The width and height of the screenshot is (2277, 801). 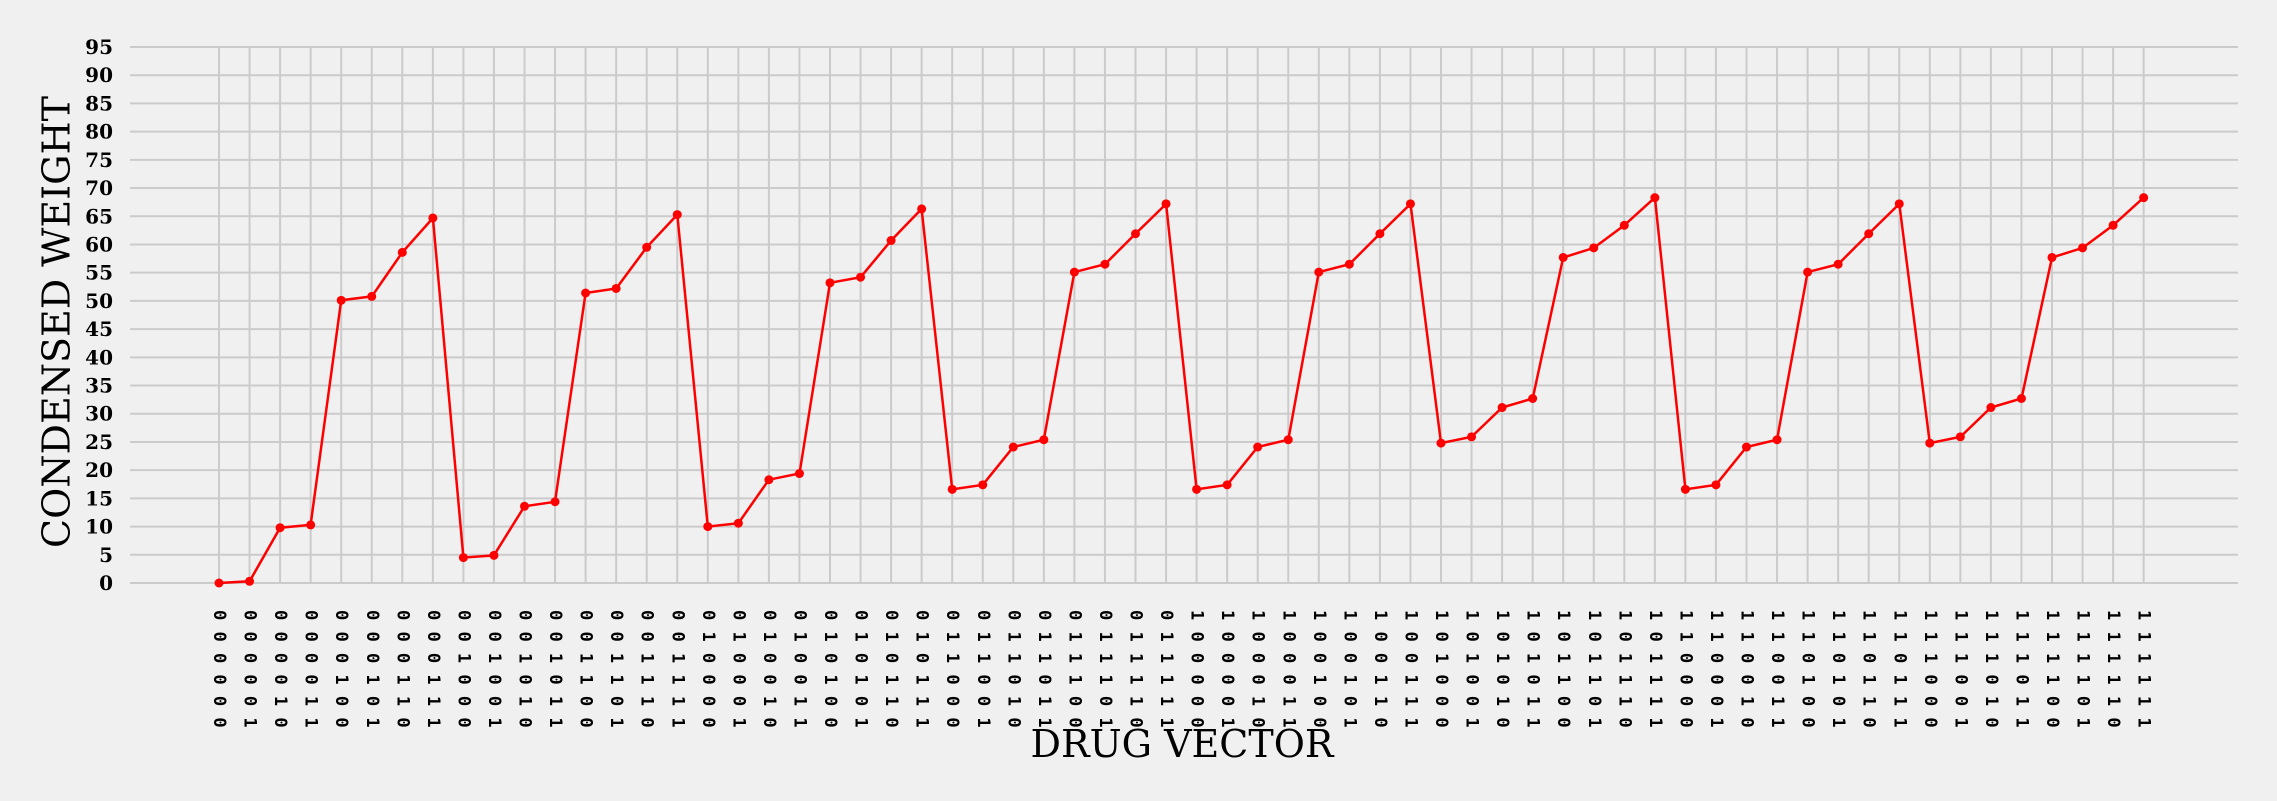 What do you see at coordinates (99, 315) in the screenshot?
I see `y-tick-labels: 0 5 10 15 20 25 30 35 40 45 50 55 60 65 70 75 80 85 90 95` at bounding box center [99, 315].